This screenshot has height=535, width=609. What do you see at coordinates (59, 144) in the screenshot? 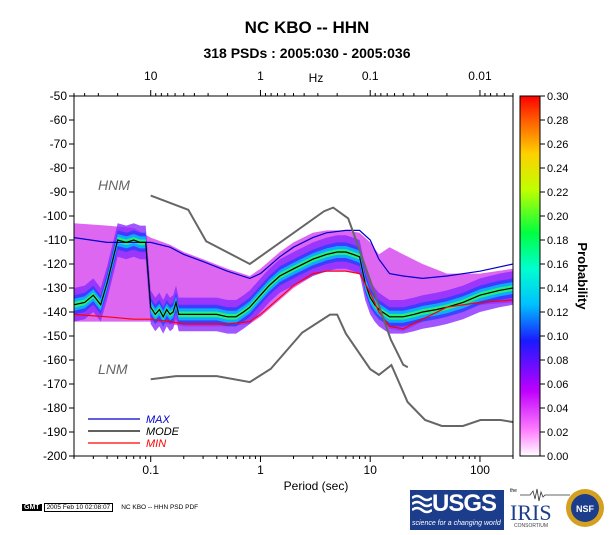
I see `y-tick-label: -70` at bounding box center [59, 144].